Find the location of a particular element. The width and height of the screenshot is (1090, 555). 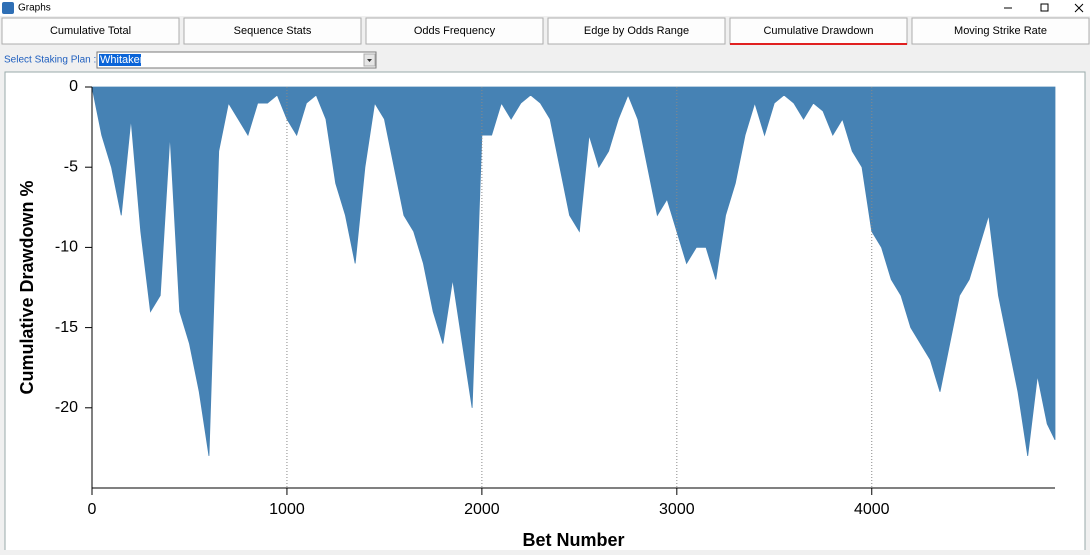

tab-label: Odds Frequency is located at coordinates (455, 31).